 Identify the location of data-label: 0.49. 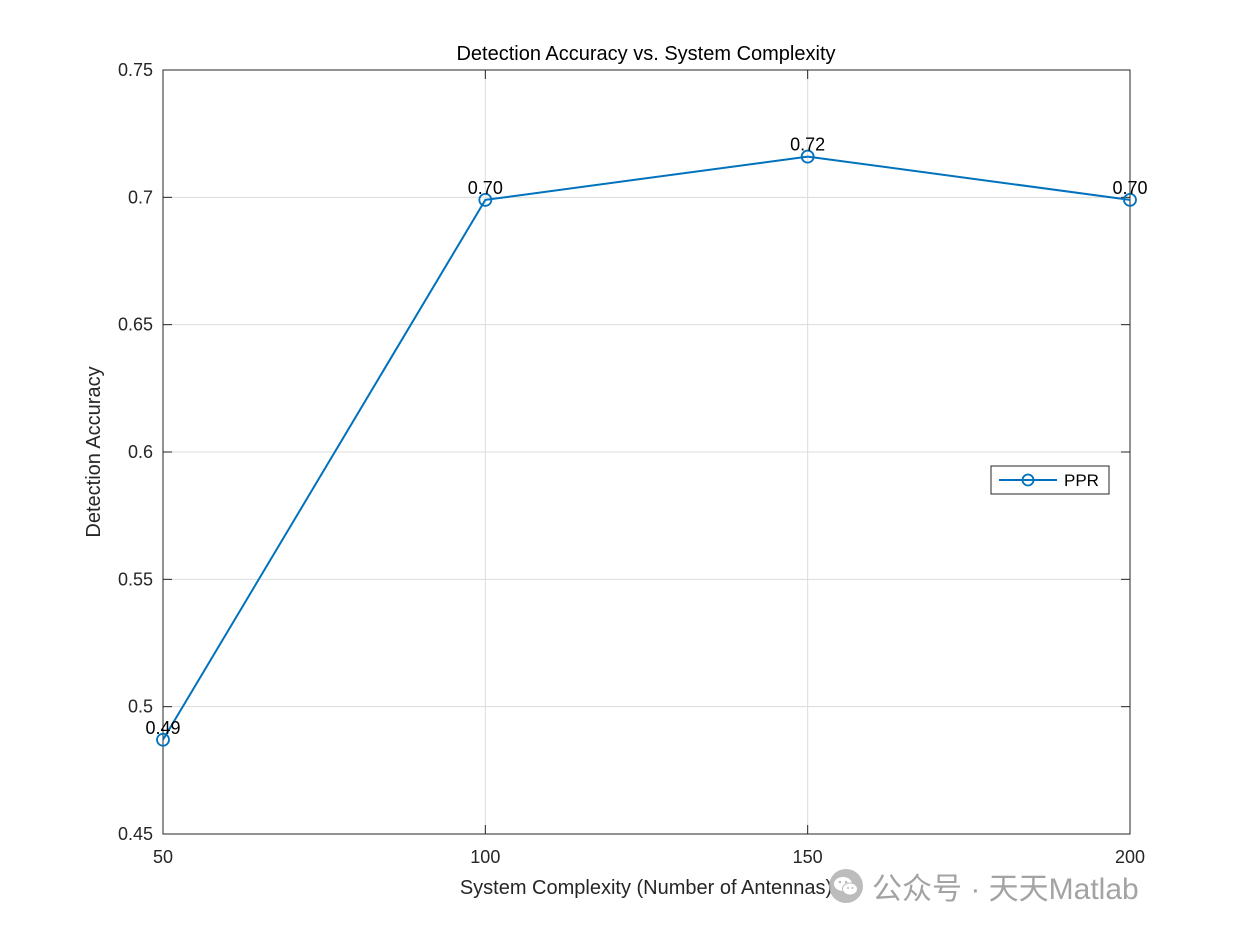
(162, 728).